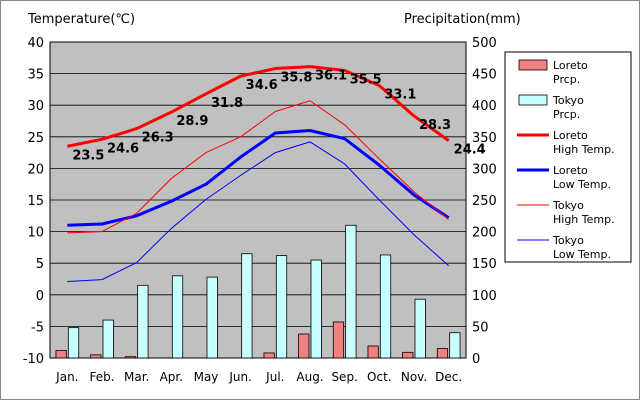 The image size is (640, 400). Describe the element at coordinates (366, 79) in the screenshot. I see `data-label: 35.5` at that location.